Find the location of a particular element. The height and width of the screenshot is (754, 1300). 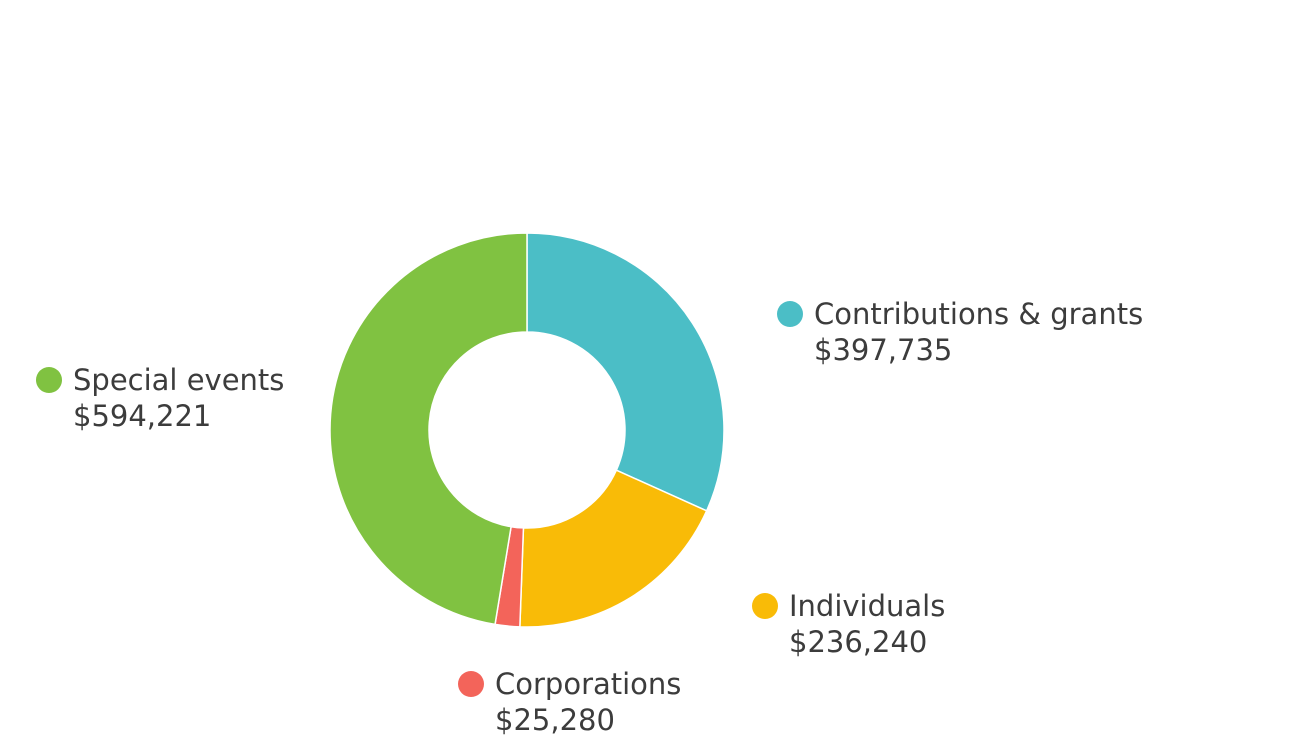

legend-dot-contributions-and-grants is located at coordinates (790, 314).